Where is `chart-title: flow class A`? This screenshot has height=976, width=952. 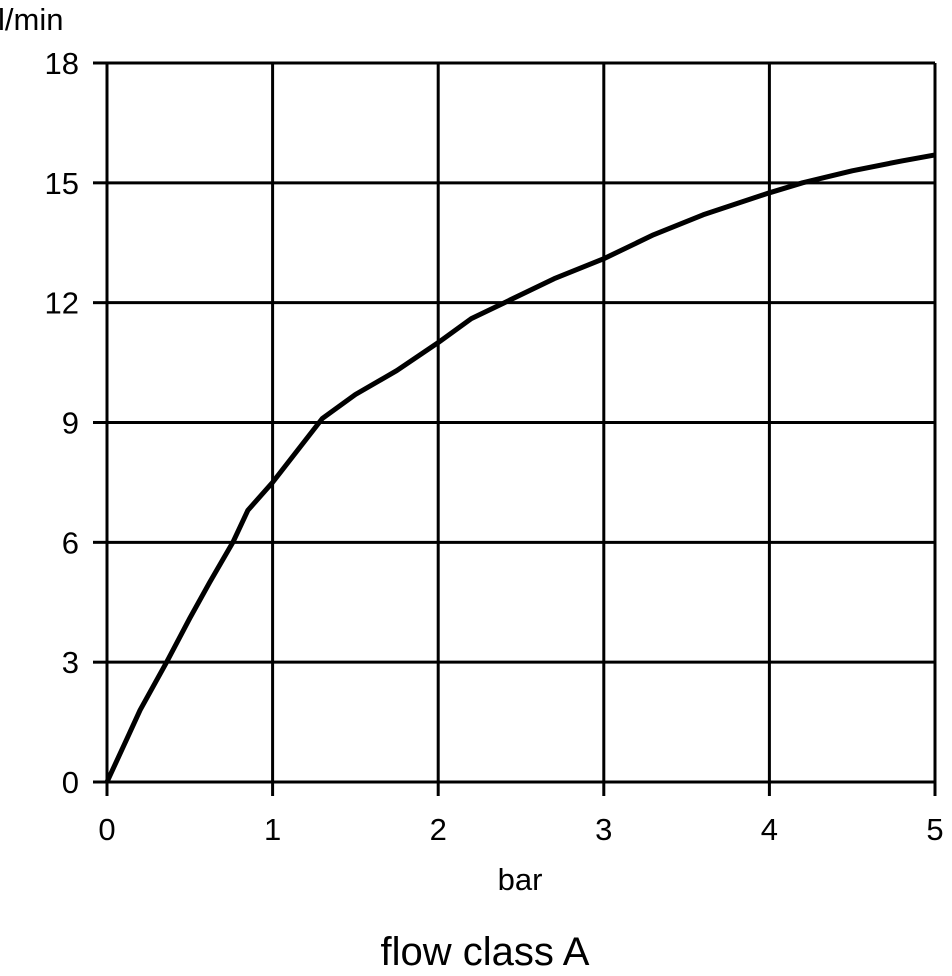 chart-title: flow class A is located at coordinates (485, 952).